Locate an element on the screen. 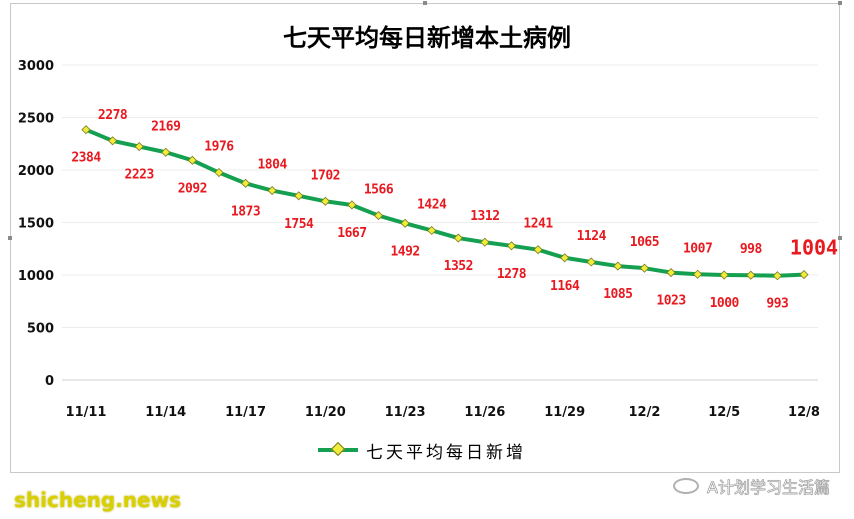  resize-handle-corner is located at coordinates (840, 3).